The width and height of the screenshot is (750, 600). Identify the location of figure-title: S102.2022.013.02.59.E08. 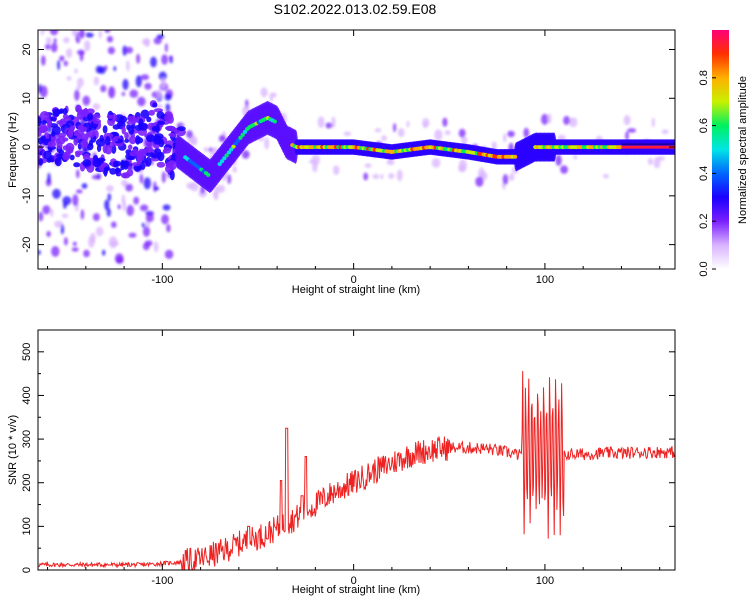
(355, 9).